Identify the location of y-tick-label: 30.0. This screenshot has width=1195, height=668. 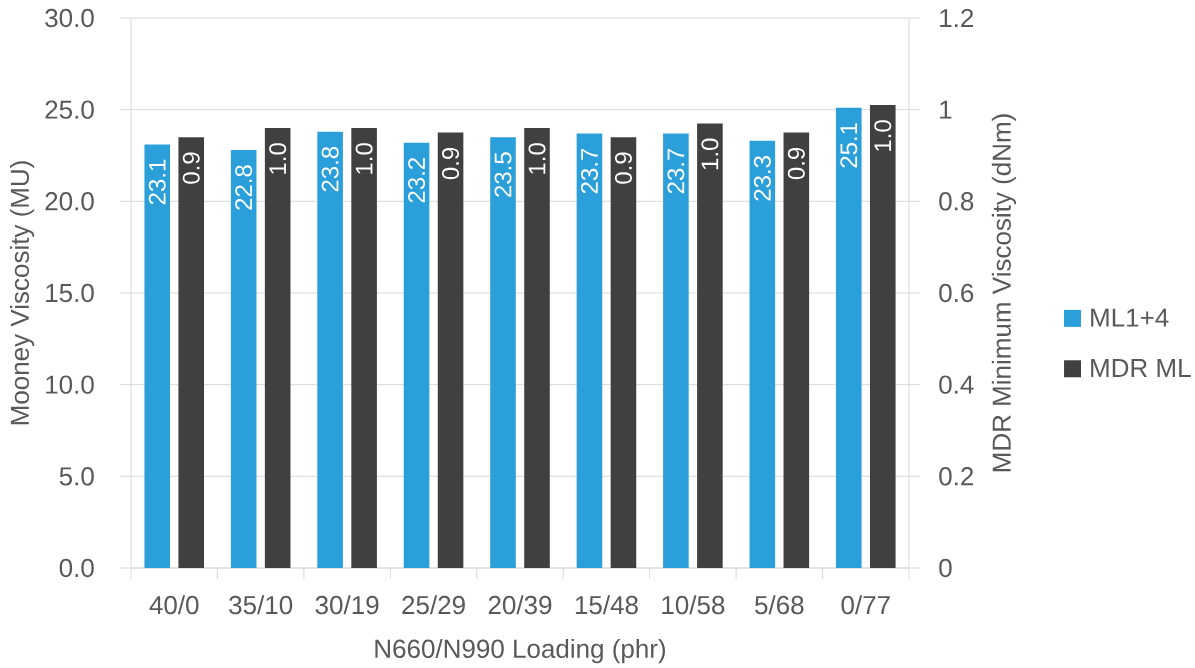
(69, 18).